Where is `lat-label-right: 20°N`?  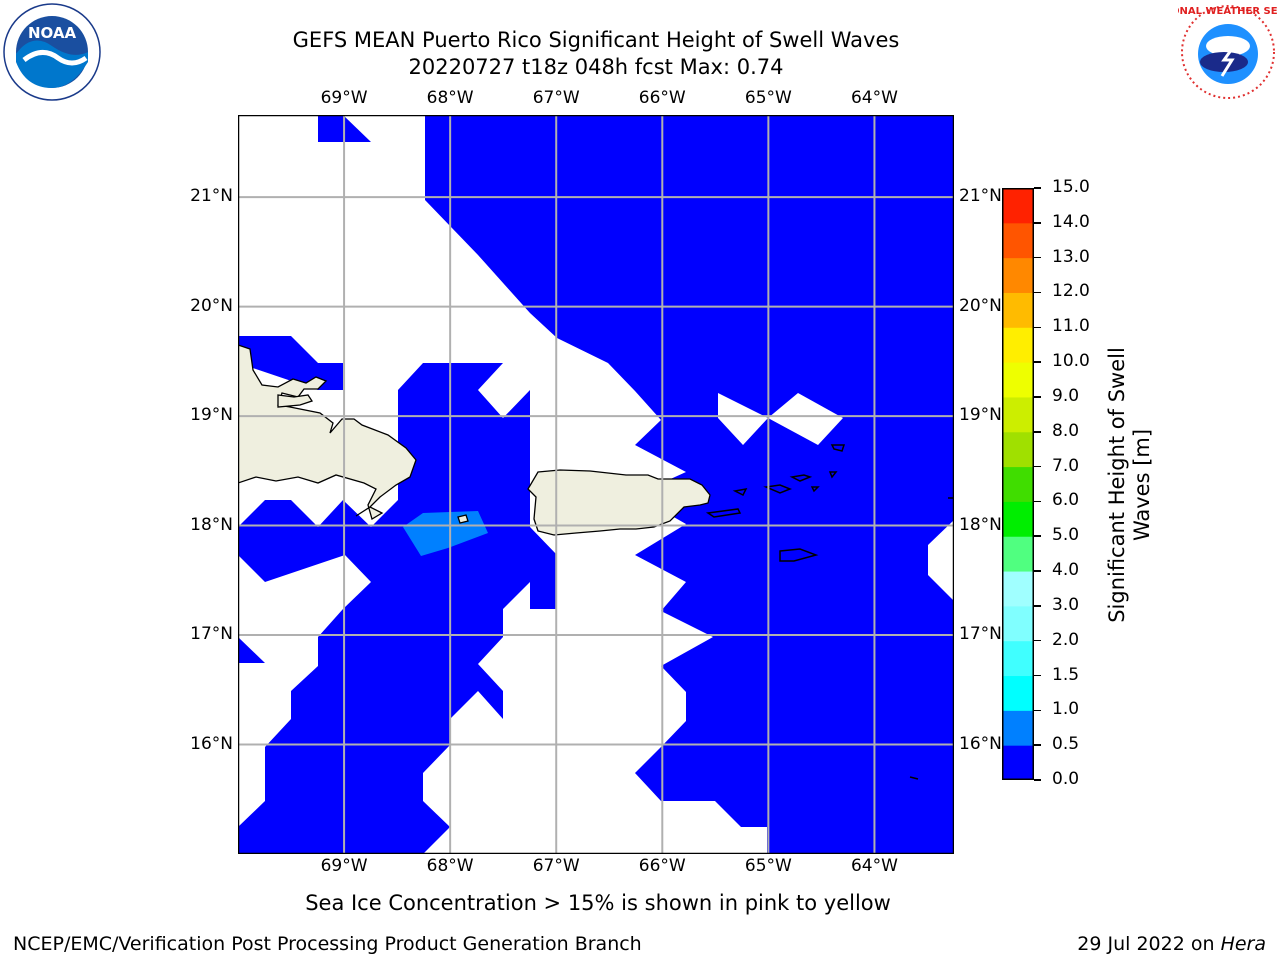
lat-label-right: 20°N is located at coordinates (980, 305).